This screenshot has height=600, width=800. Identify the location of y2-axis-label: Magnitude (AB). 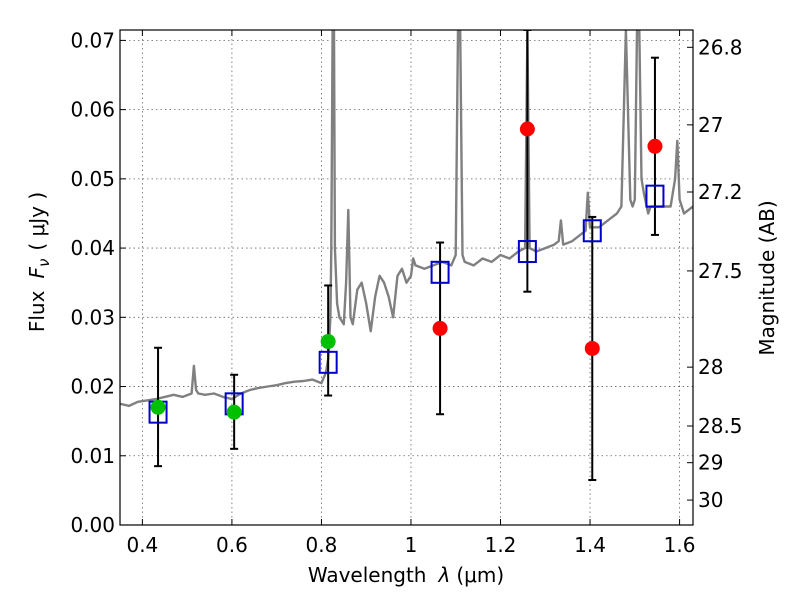
(767, 277).